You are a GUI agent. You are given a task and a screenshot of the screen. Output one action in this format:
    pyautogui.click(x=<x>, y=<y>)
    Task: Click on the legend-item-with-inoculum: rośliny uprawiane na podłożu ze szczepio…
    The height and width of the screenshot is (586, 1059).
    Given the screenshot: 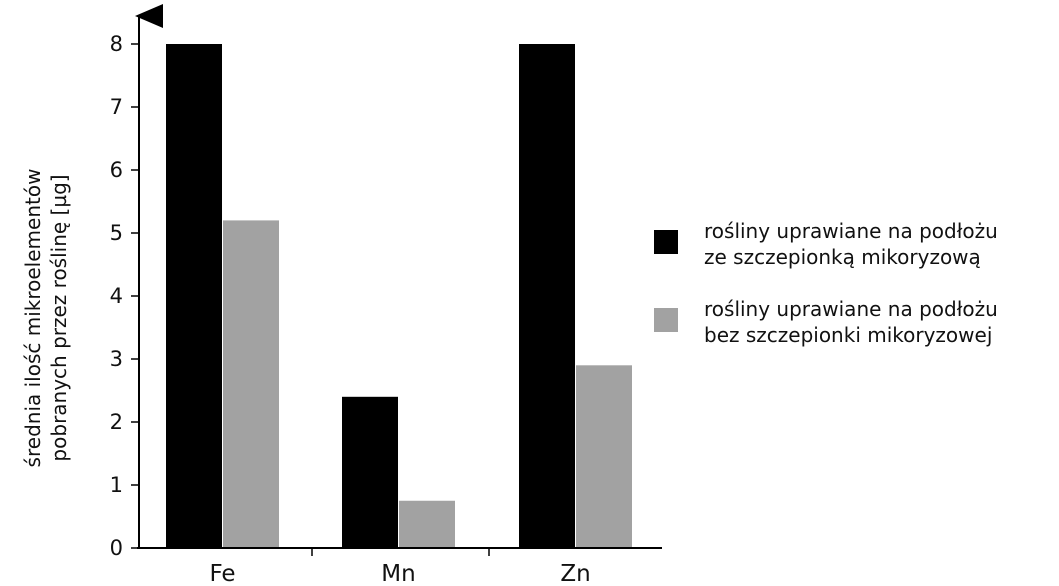 What is the action you would take?
    pyautogui.click(x=854, y=244)
    